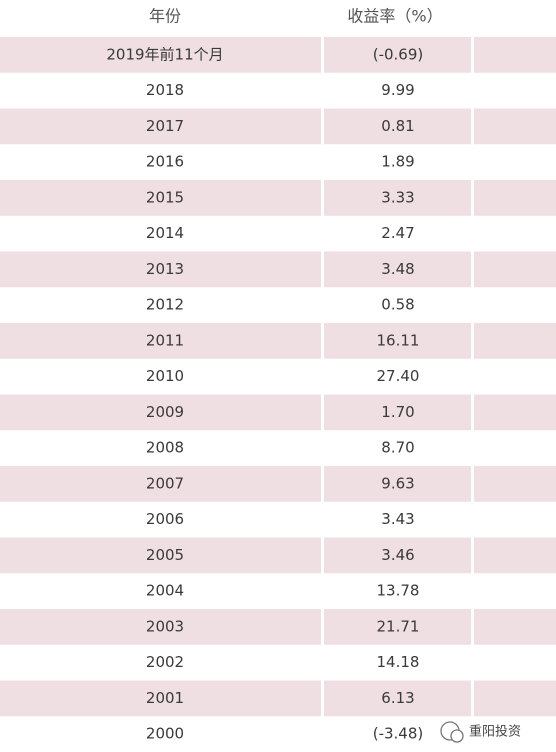  I want to click on return-cell: 3.33, so click(397, 197).